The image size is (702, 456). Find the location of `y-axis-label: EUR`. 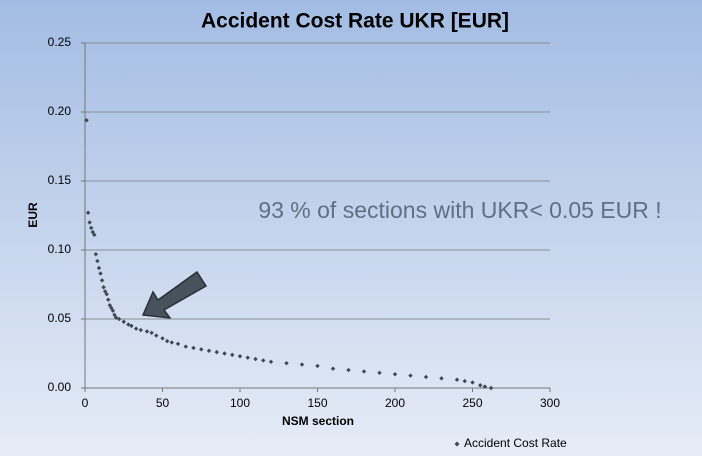

y-axis-label: EUR is located at coordinates (33, 215).